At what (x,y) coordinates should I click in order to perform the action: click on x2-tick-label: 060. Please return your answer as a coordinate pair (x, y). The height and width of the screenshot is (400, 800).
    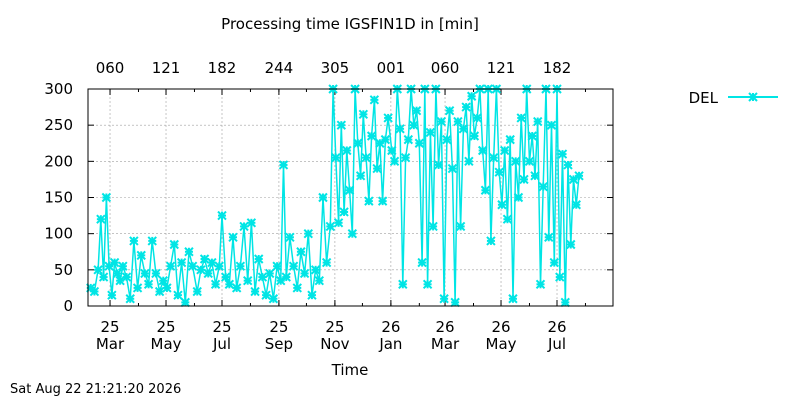
    Looking at the image, I should click on (110, 68).